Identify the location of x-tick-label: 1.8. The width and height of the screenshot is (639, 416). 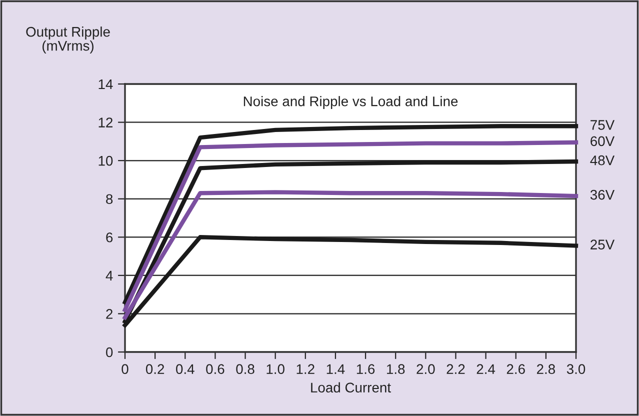
(396, 369).